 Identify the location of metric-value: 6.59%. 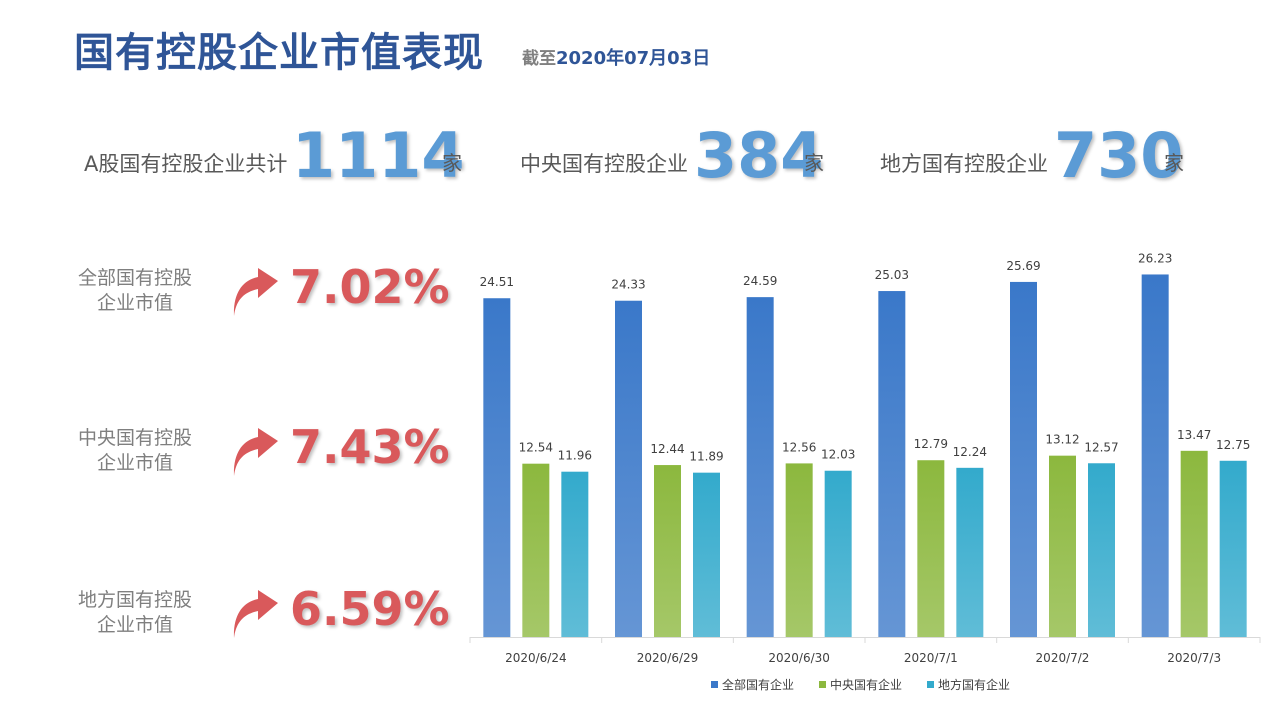
(370, 609).